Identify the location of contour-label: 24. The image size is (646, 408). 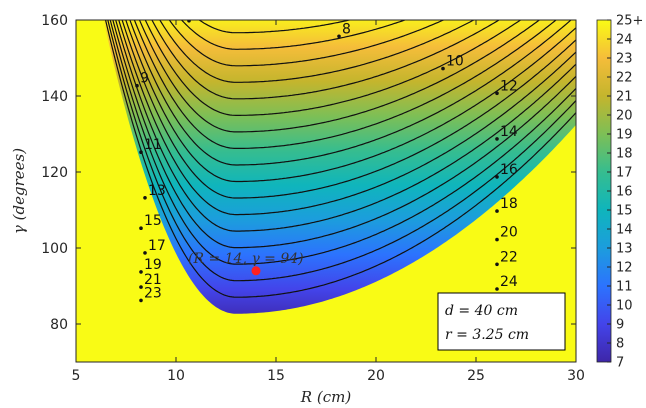
(509, 282).